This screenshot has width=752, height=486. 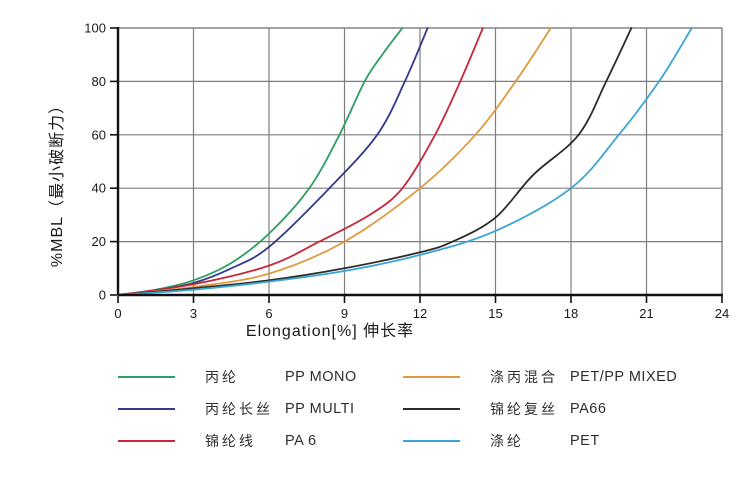 I want to click on legend-label-en: PA 6, so click(x=301, y=441).